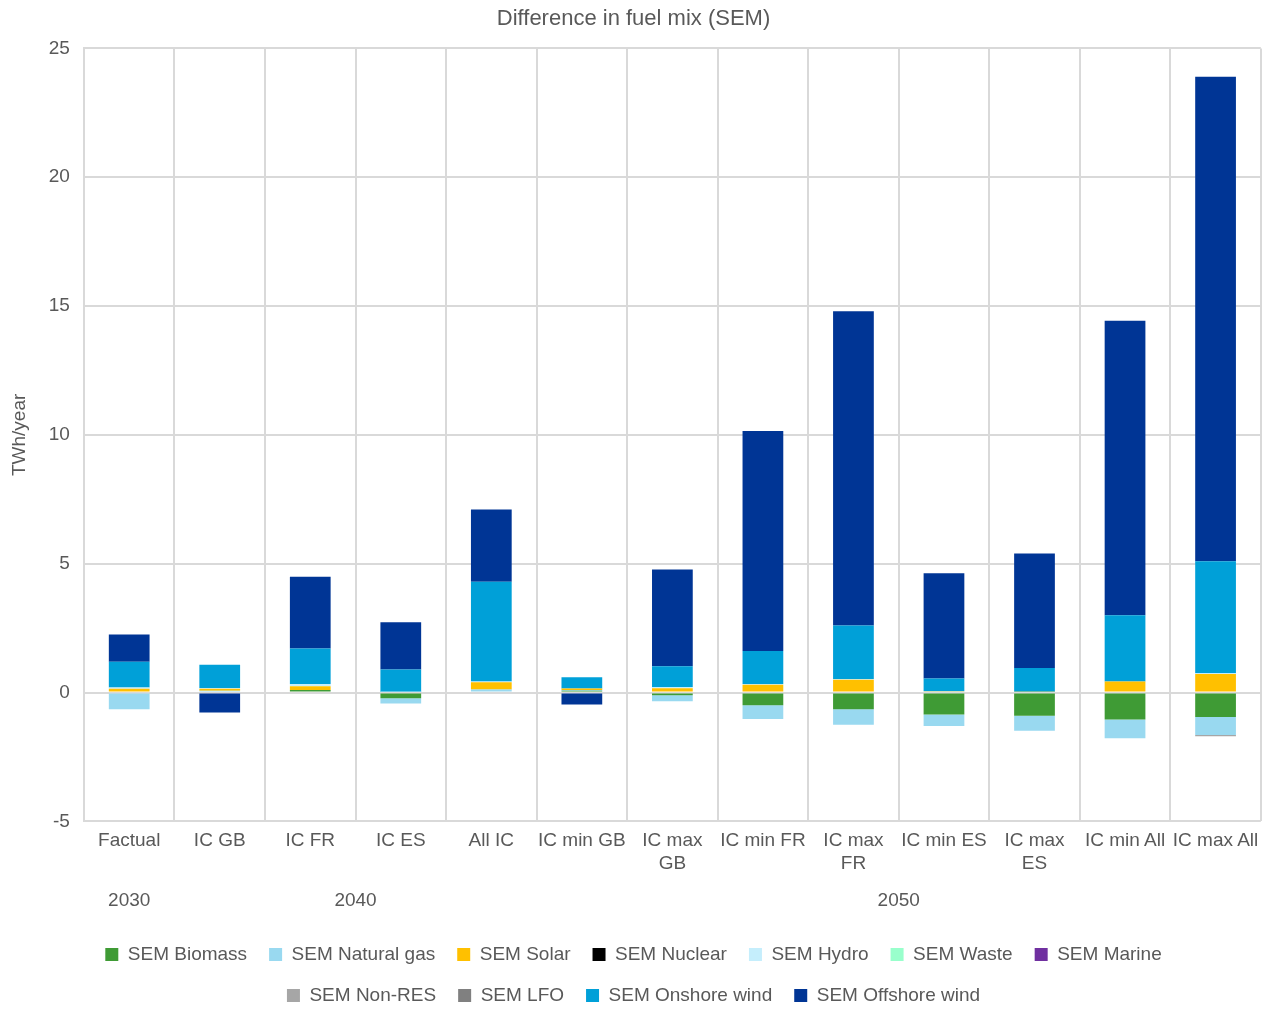 The width and height of the screenshot is (1267, 1019). I want to click on y-tick-label: 20, so click(59, 176).